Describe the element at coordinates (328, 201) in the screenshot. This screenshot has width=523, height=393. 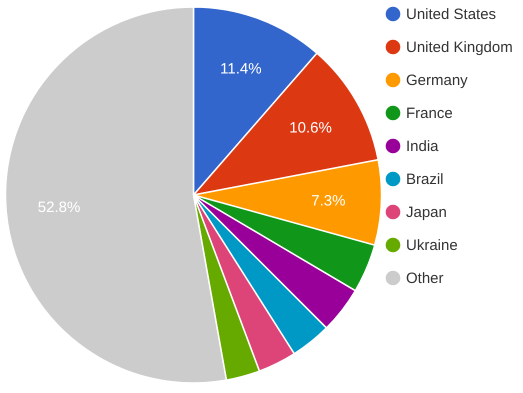
I see `data-label: 7.3%` at that location.